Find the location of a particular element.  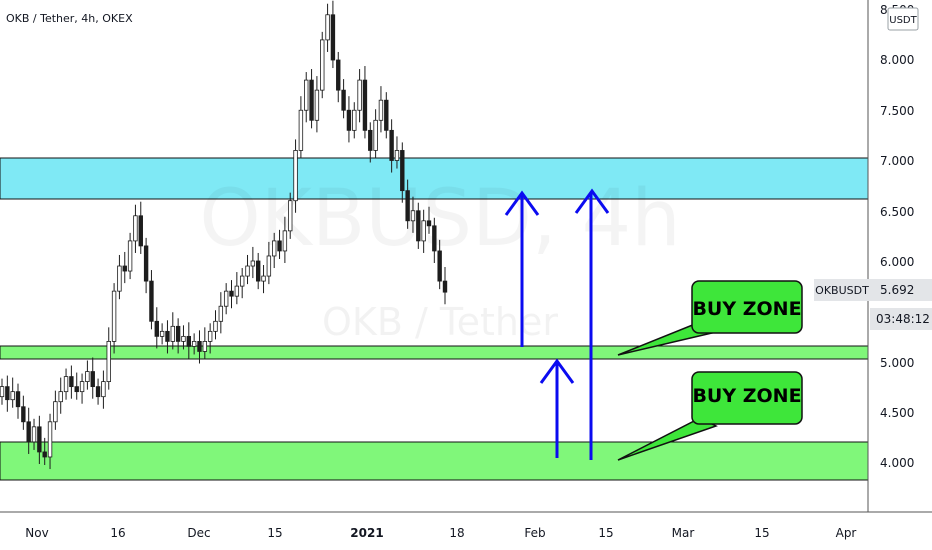

price-tag-countdown: 03:48:12 is located at coordinates (903, 319).